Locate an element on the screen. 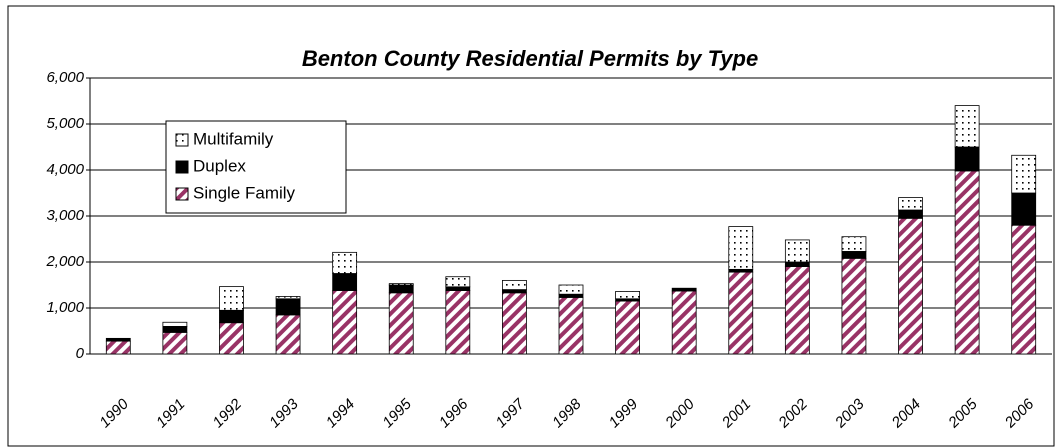  legend: Multifamily Duplex Single Family is located at coordinates (256, 167).